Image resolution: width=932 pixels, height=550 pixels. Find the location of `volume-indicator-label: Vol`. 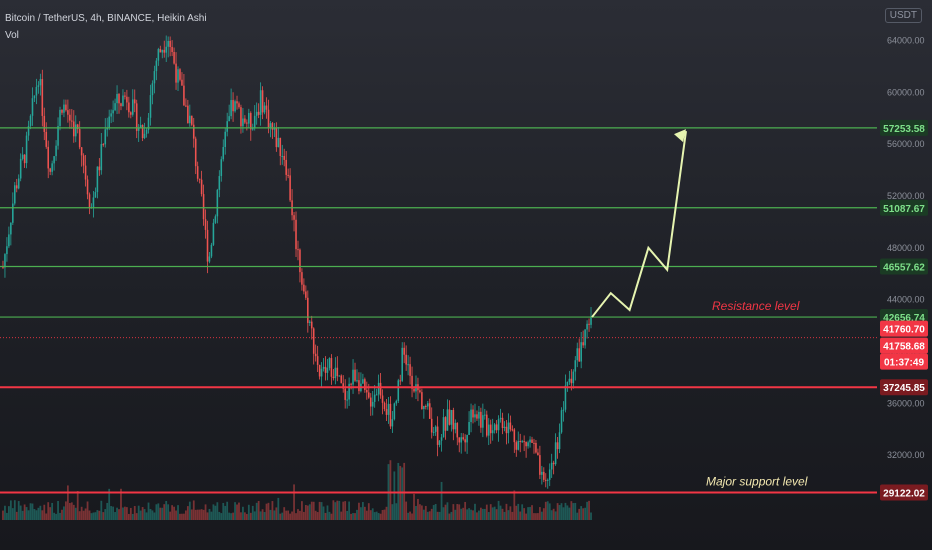

volume-indicator-label: Vol is located at coordinates (12, 35).